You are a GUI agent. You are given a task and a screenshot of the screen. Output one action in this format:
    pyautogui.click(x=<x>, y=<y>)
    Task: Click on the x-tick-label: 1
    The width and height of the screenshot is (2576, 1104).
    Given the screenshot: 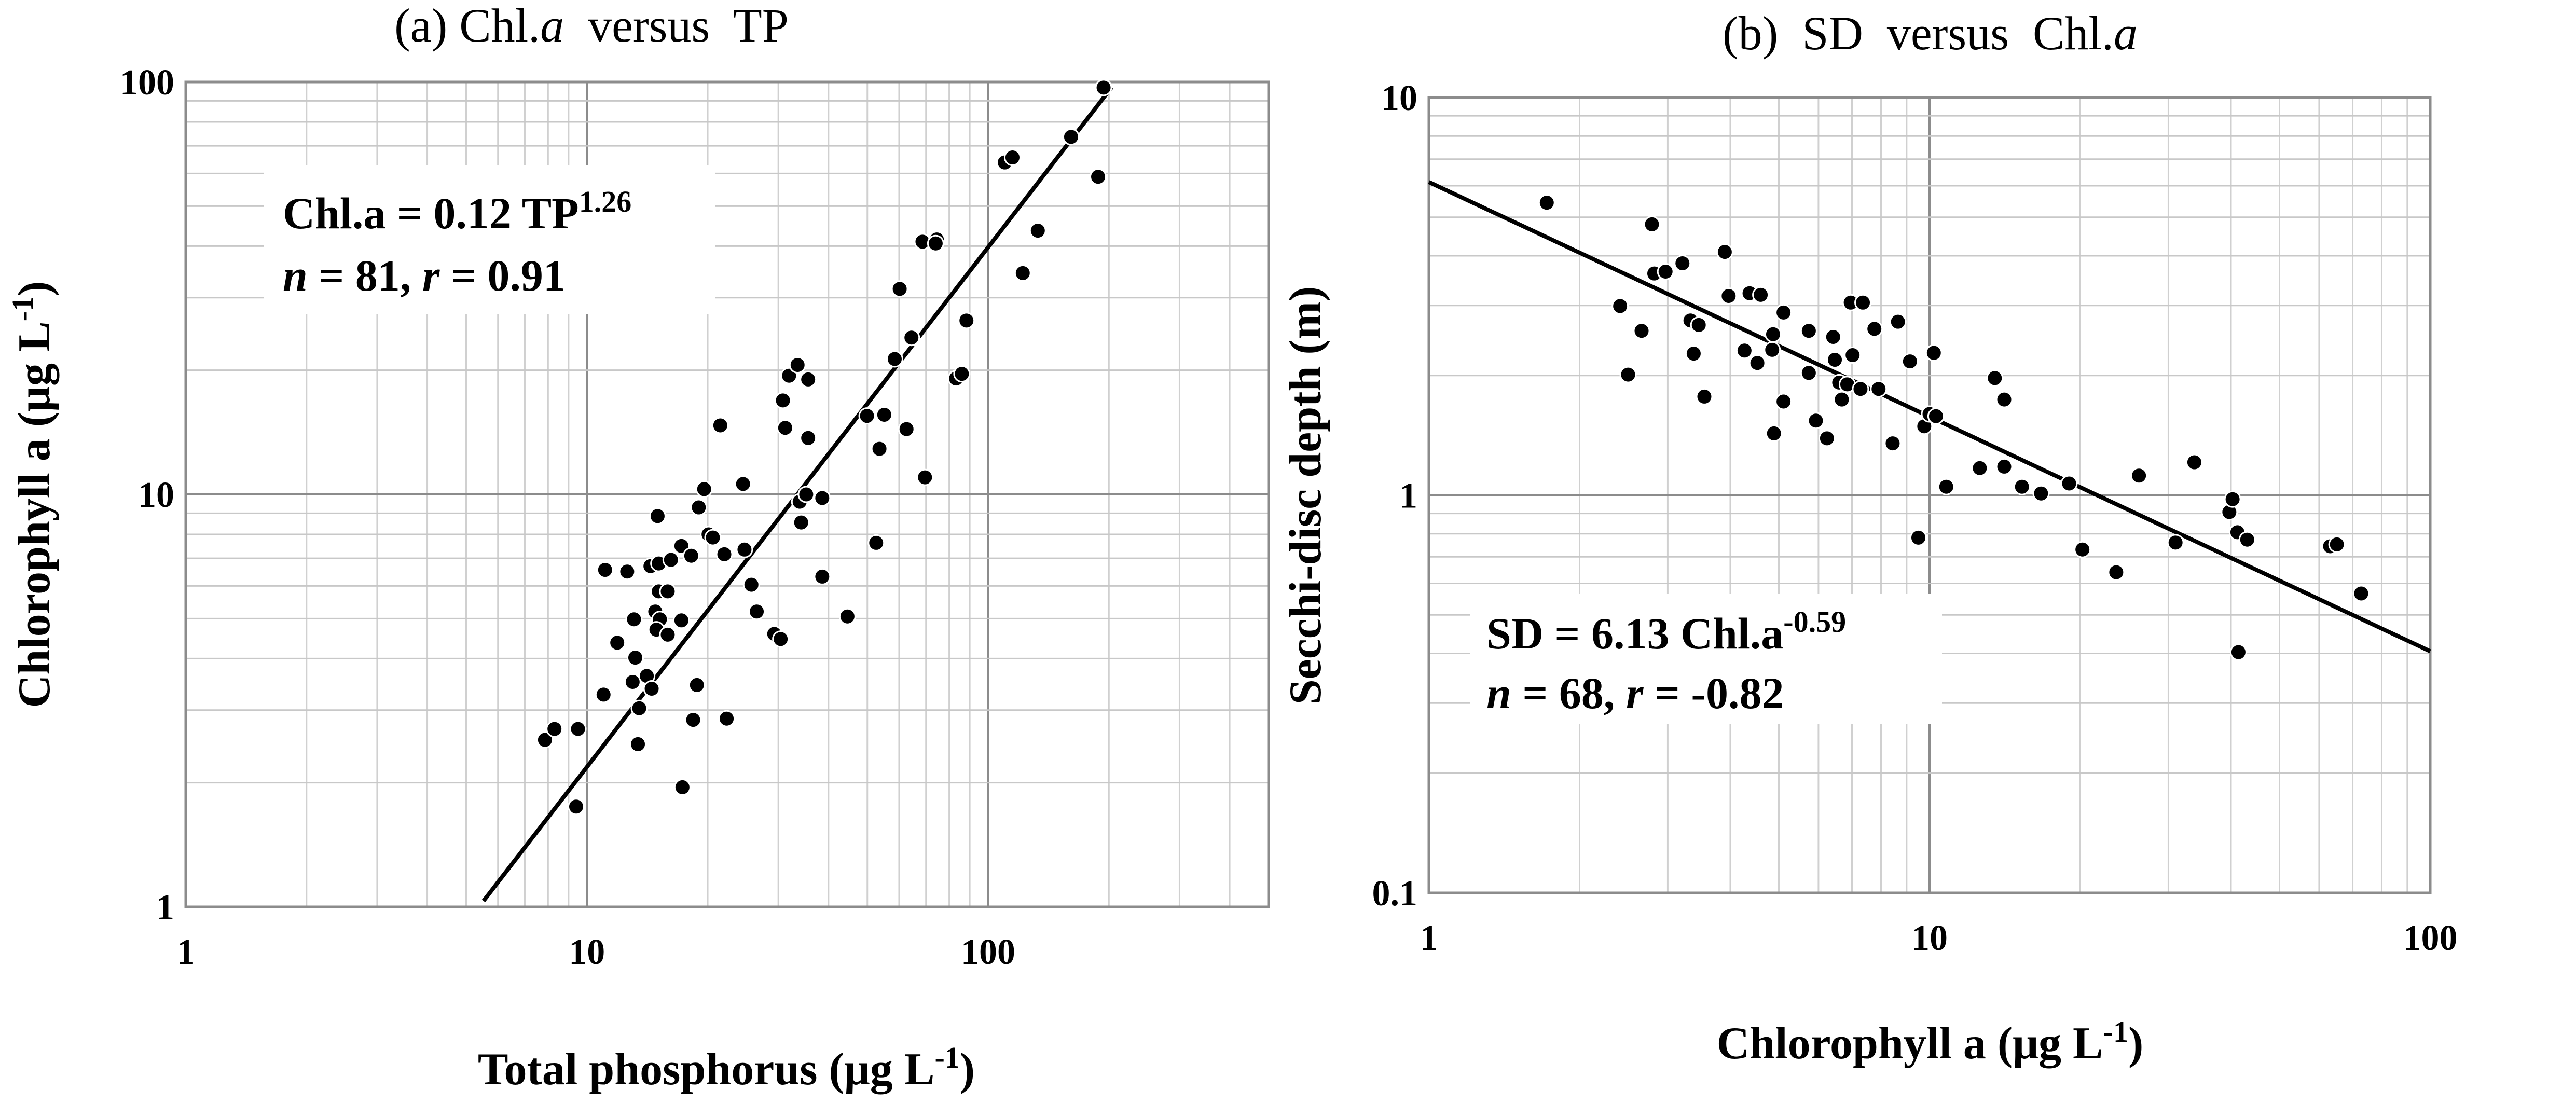 What is the action you would take?
    pyautogui.click(x=1429, y=938)
    